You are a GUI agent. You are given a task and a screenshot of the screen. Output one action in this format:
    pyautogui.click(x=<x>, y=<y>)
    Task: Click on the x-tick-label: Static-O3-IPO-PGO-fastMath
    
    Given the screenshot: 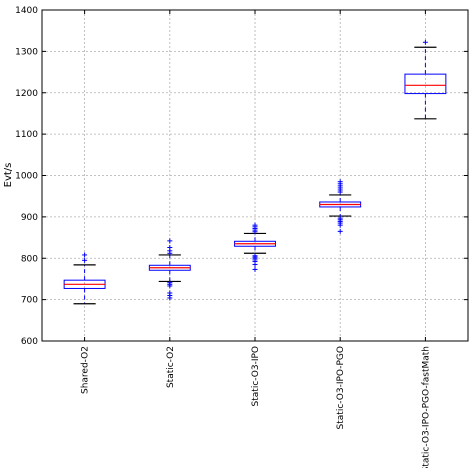 What is the action you would take?
    pyautogui.click(x=426, y=407)
    